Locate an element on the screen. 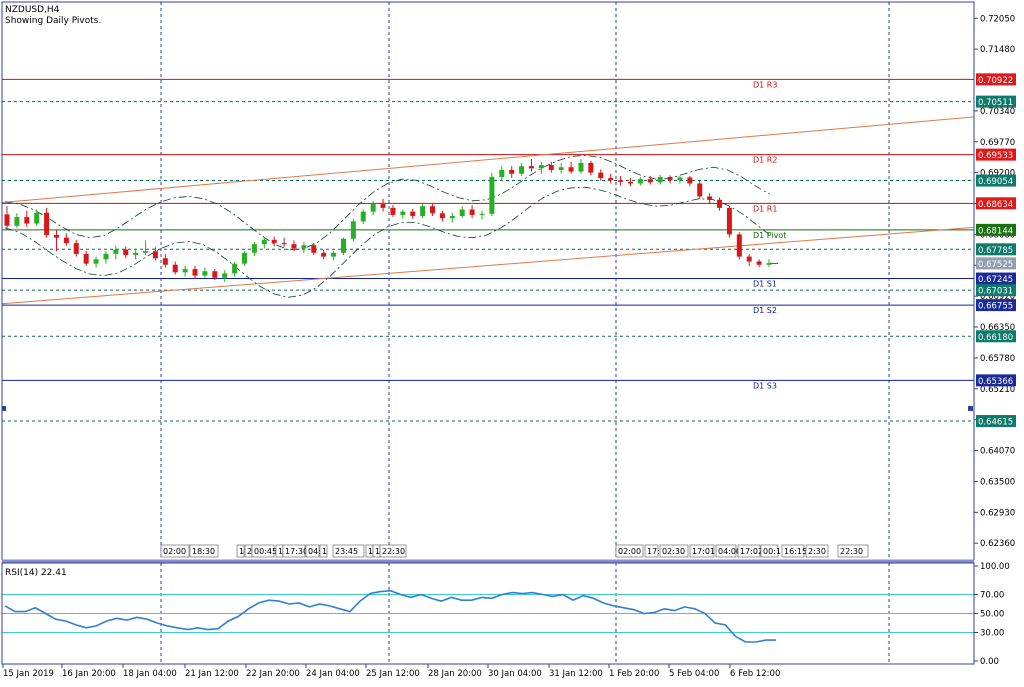 This screenshot has width=1024, height=687. price-tick-label: 0.65210 is located at coordinates (997, 390).